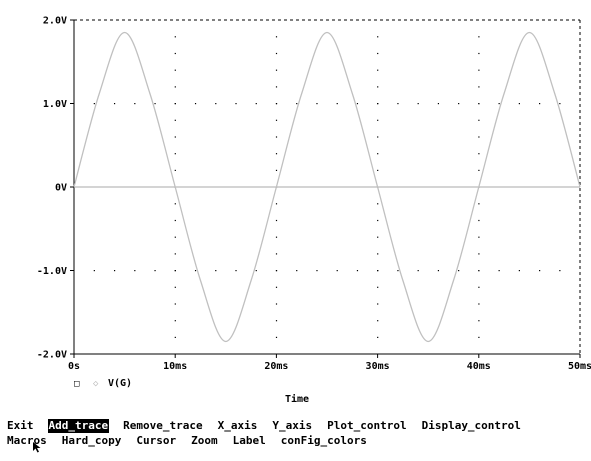  I want to click on menu-item-plot-control: Plot_control, so click(367, 425).